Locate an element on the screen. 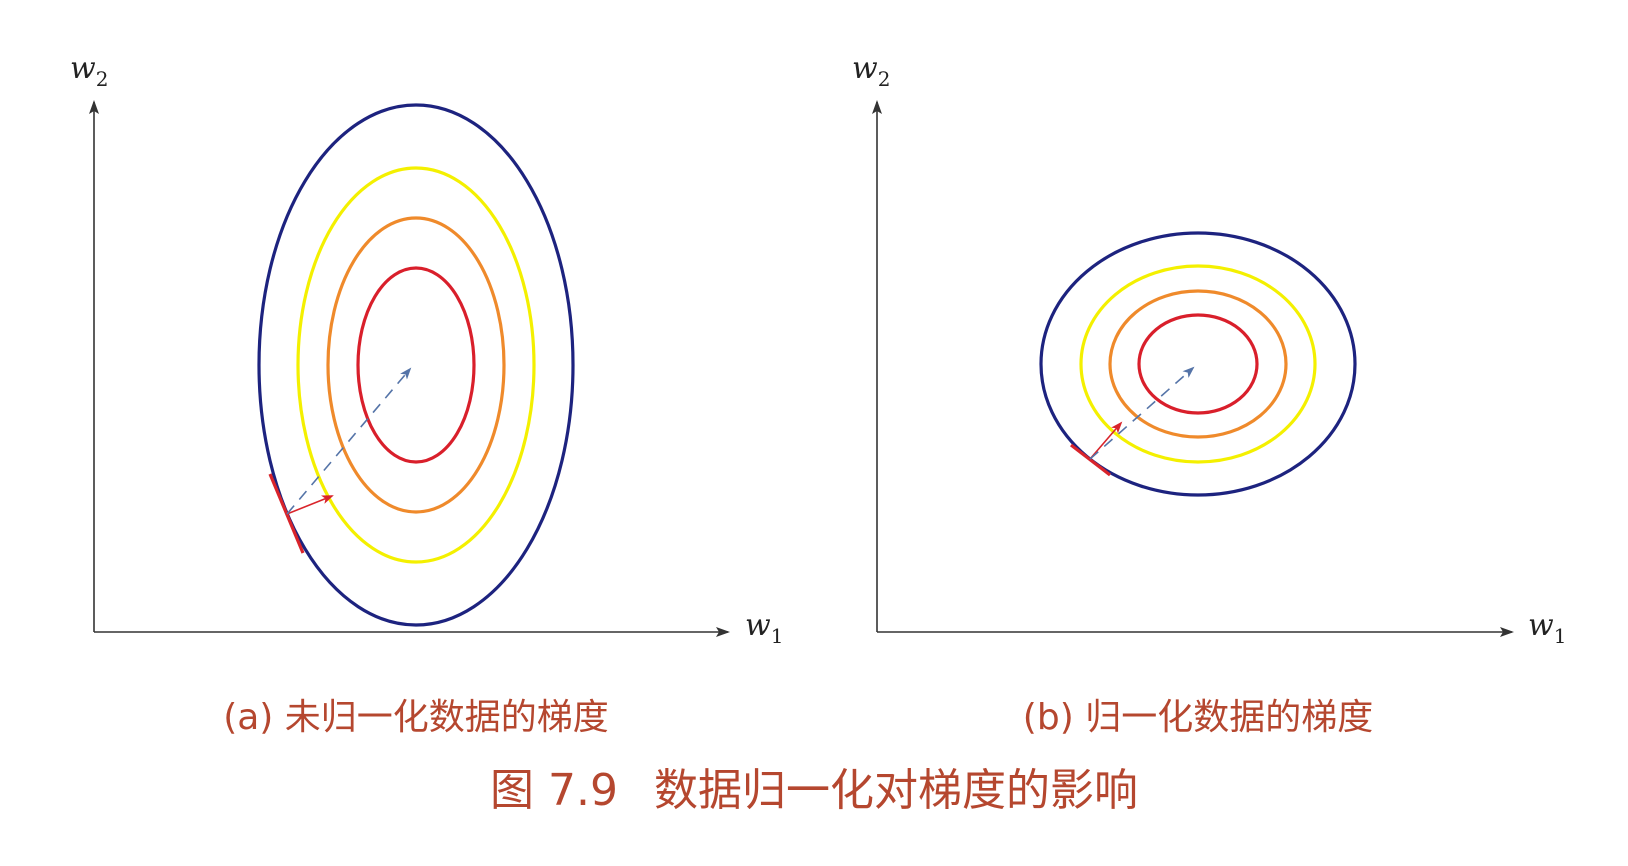  panel-a-y-axis-label: w2 is located at coordinates (89, 71).